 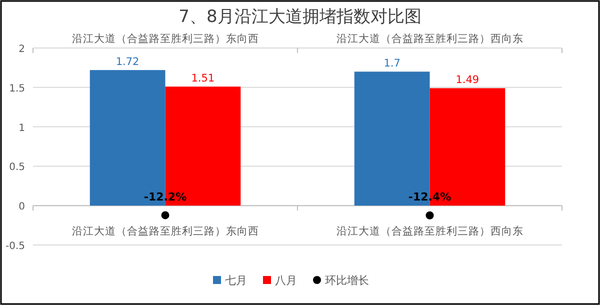 What do you see at coordinates (203, 78) in the screenshot?
I see `data-label: 1.51` at bounding box center [203, 78].